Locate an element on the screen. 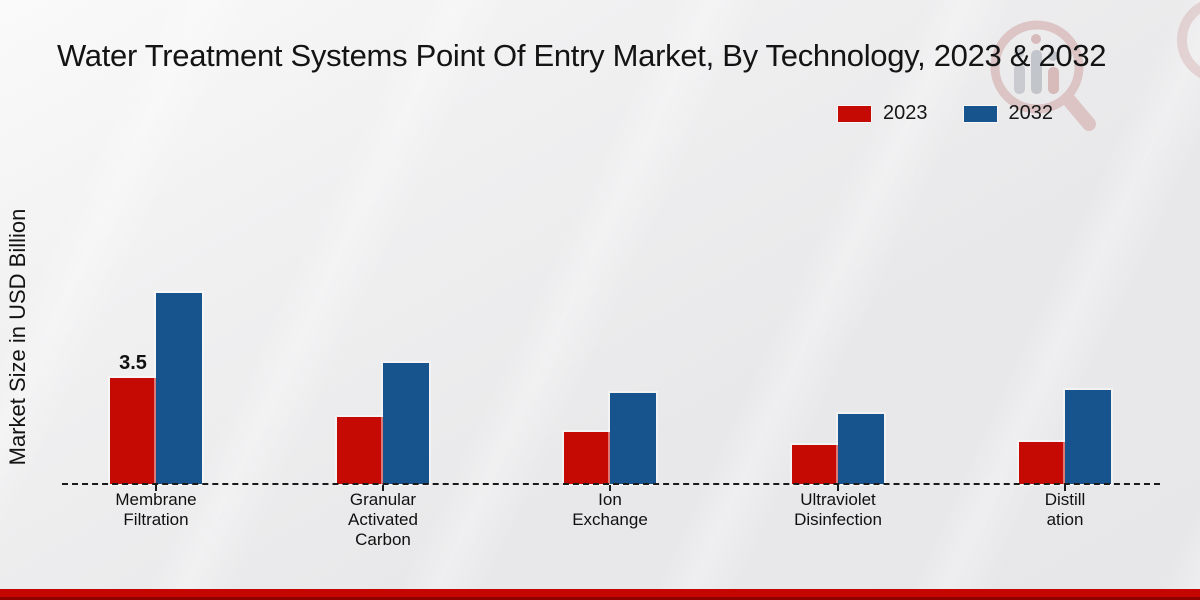 This screenshot has width=1200, height=600. legend-item-2023: 2023 is located at coordinates (883, 113).